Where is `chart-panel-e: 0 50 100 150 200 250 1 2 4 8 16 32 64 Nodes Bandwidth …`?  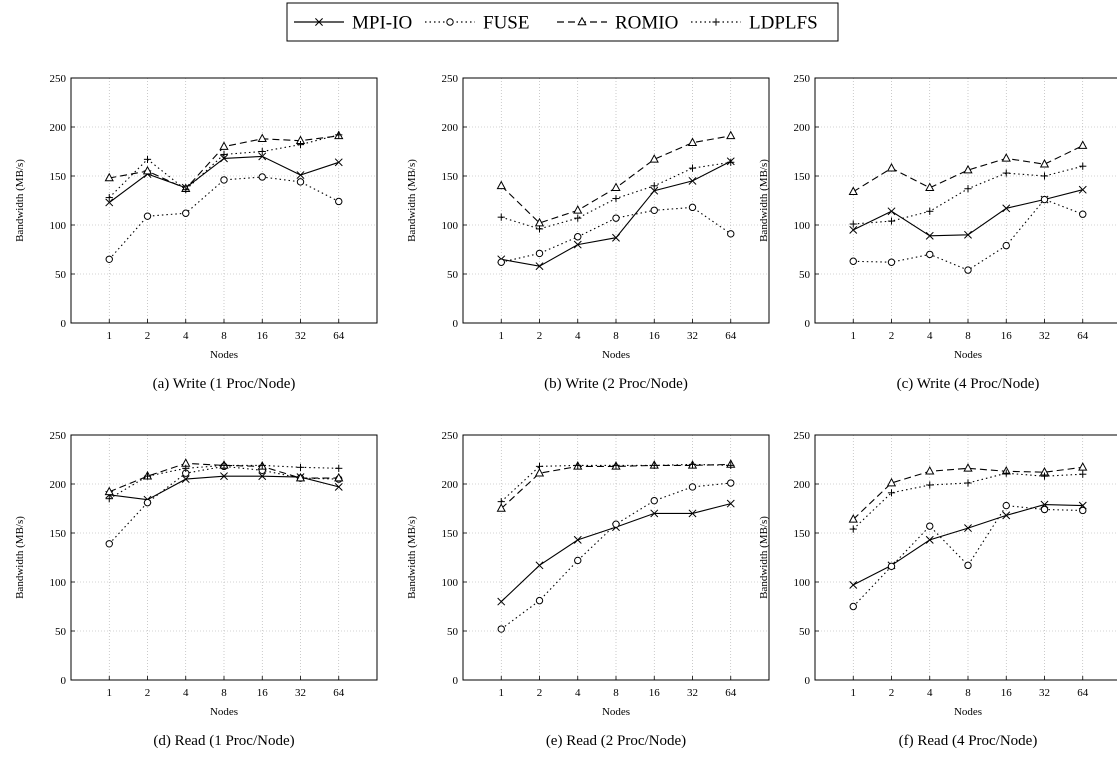
chart-panel-e: 0 50 100 150 200 250 1 2 4 8 16 32 64 Nodes Bandwidth … is located at coordinates (588, 589).